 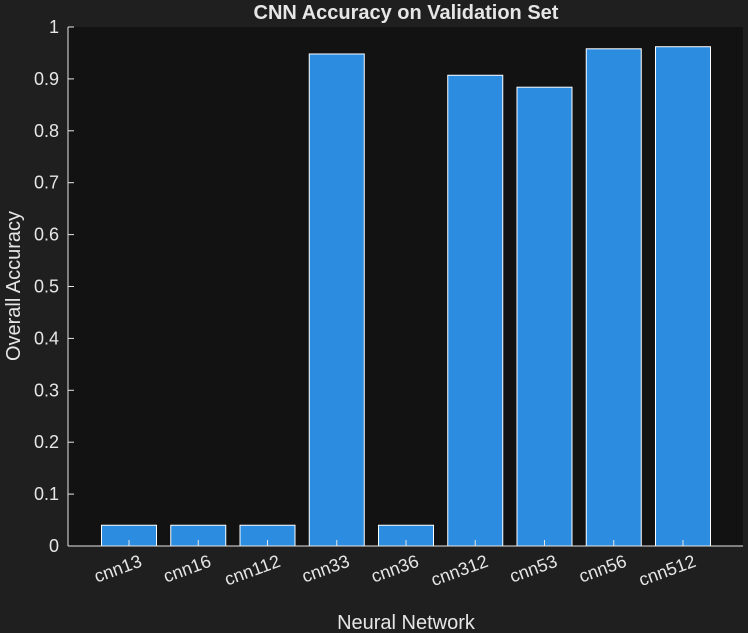 I want to click on x-tick-label: cnn512, so click(x=667, y=570).